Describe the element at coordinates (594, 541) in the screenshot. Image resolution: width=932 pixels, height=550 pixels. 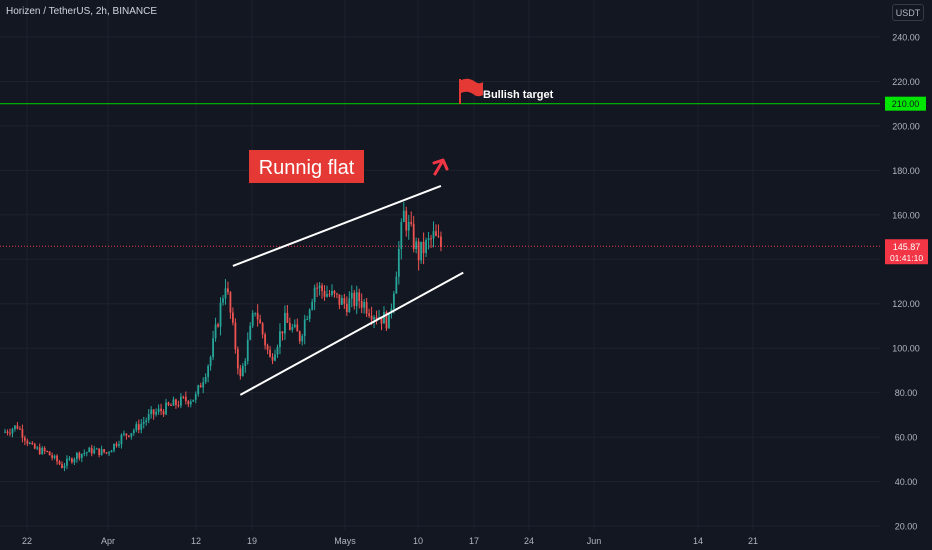
I see `time-tick-label: Jun` at that location.